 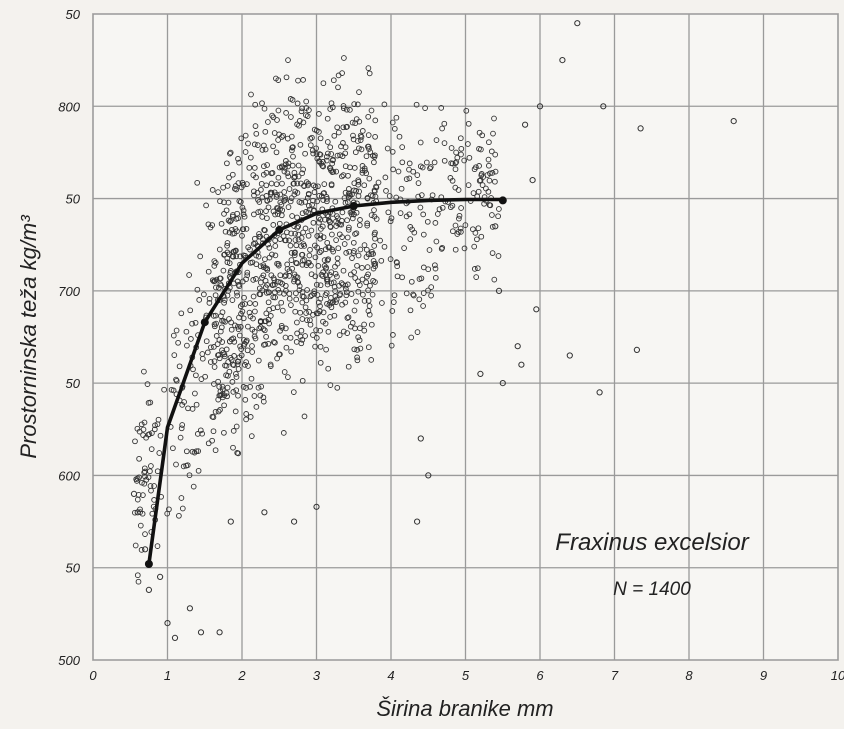 I want to click on x-tick-label: 8, so click(x=689, y=675).